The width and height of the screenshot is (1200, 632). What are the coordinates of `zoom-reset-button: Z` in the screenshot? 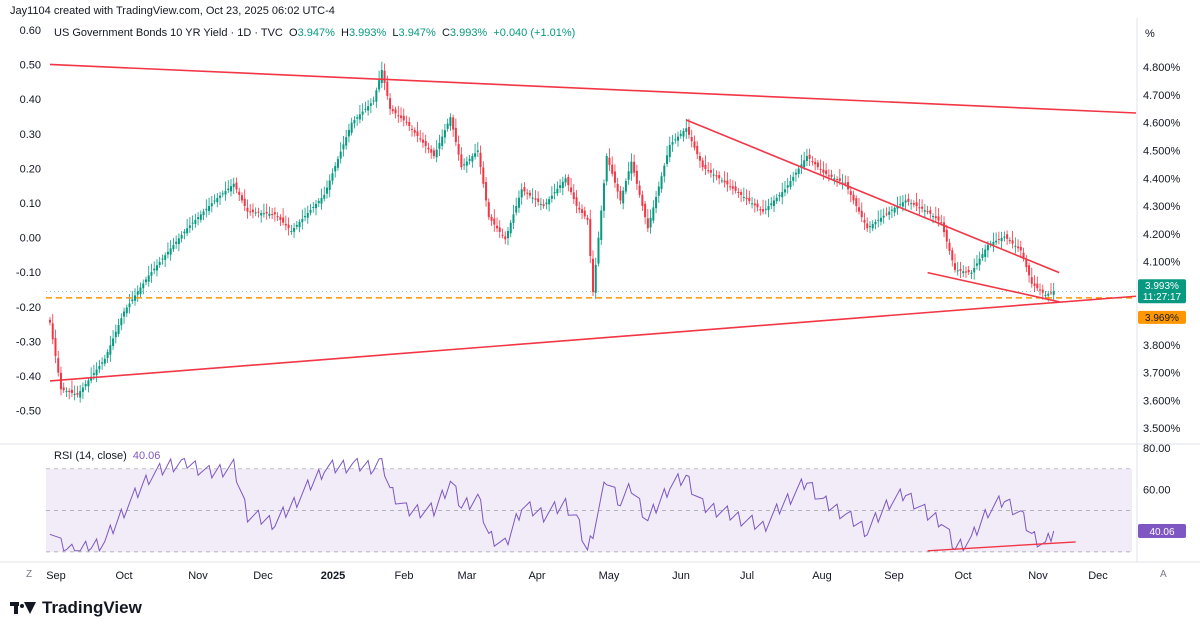 It's located at (29, 574).